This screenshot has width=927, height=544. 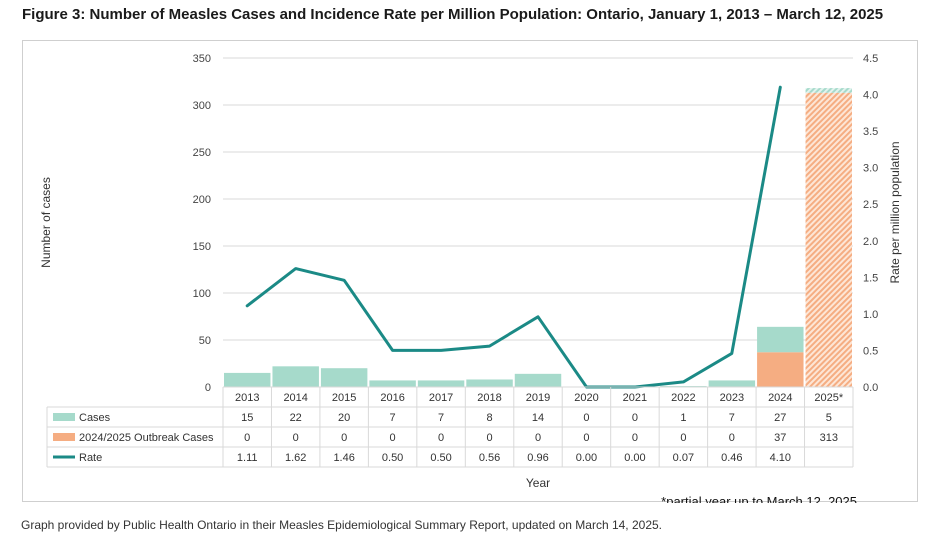 I want to click on x-axis-title: Year, so click(x=538, y=483).